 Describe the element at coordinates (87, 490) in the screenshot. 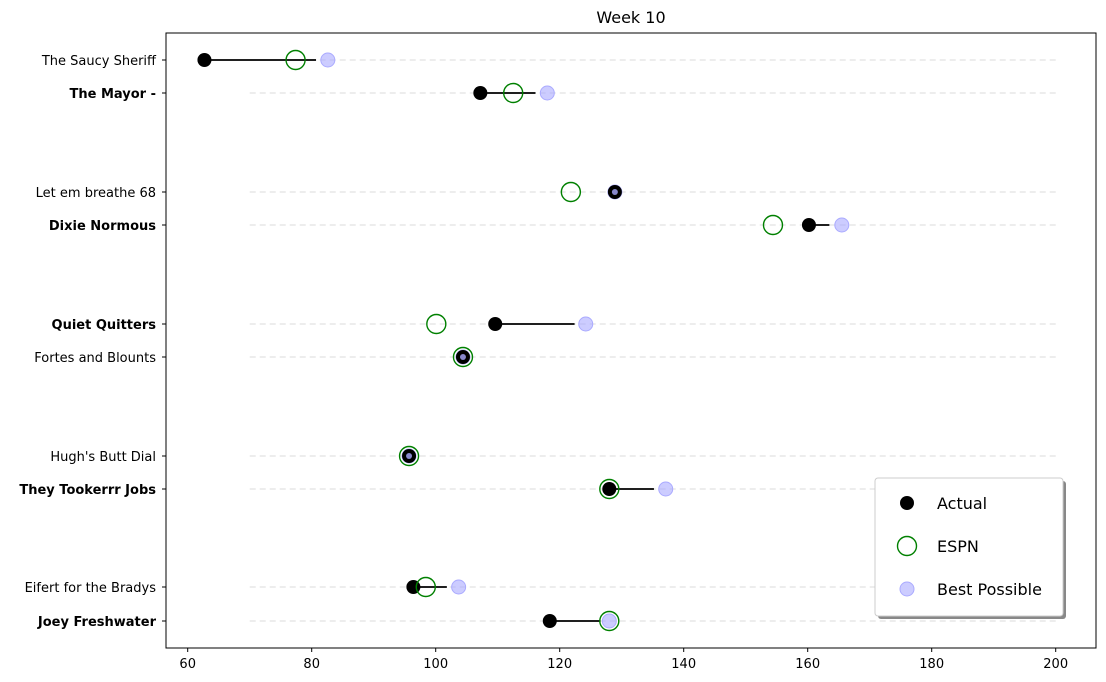

I see `team-label: They Tookerrr Jobs` at that location.